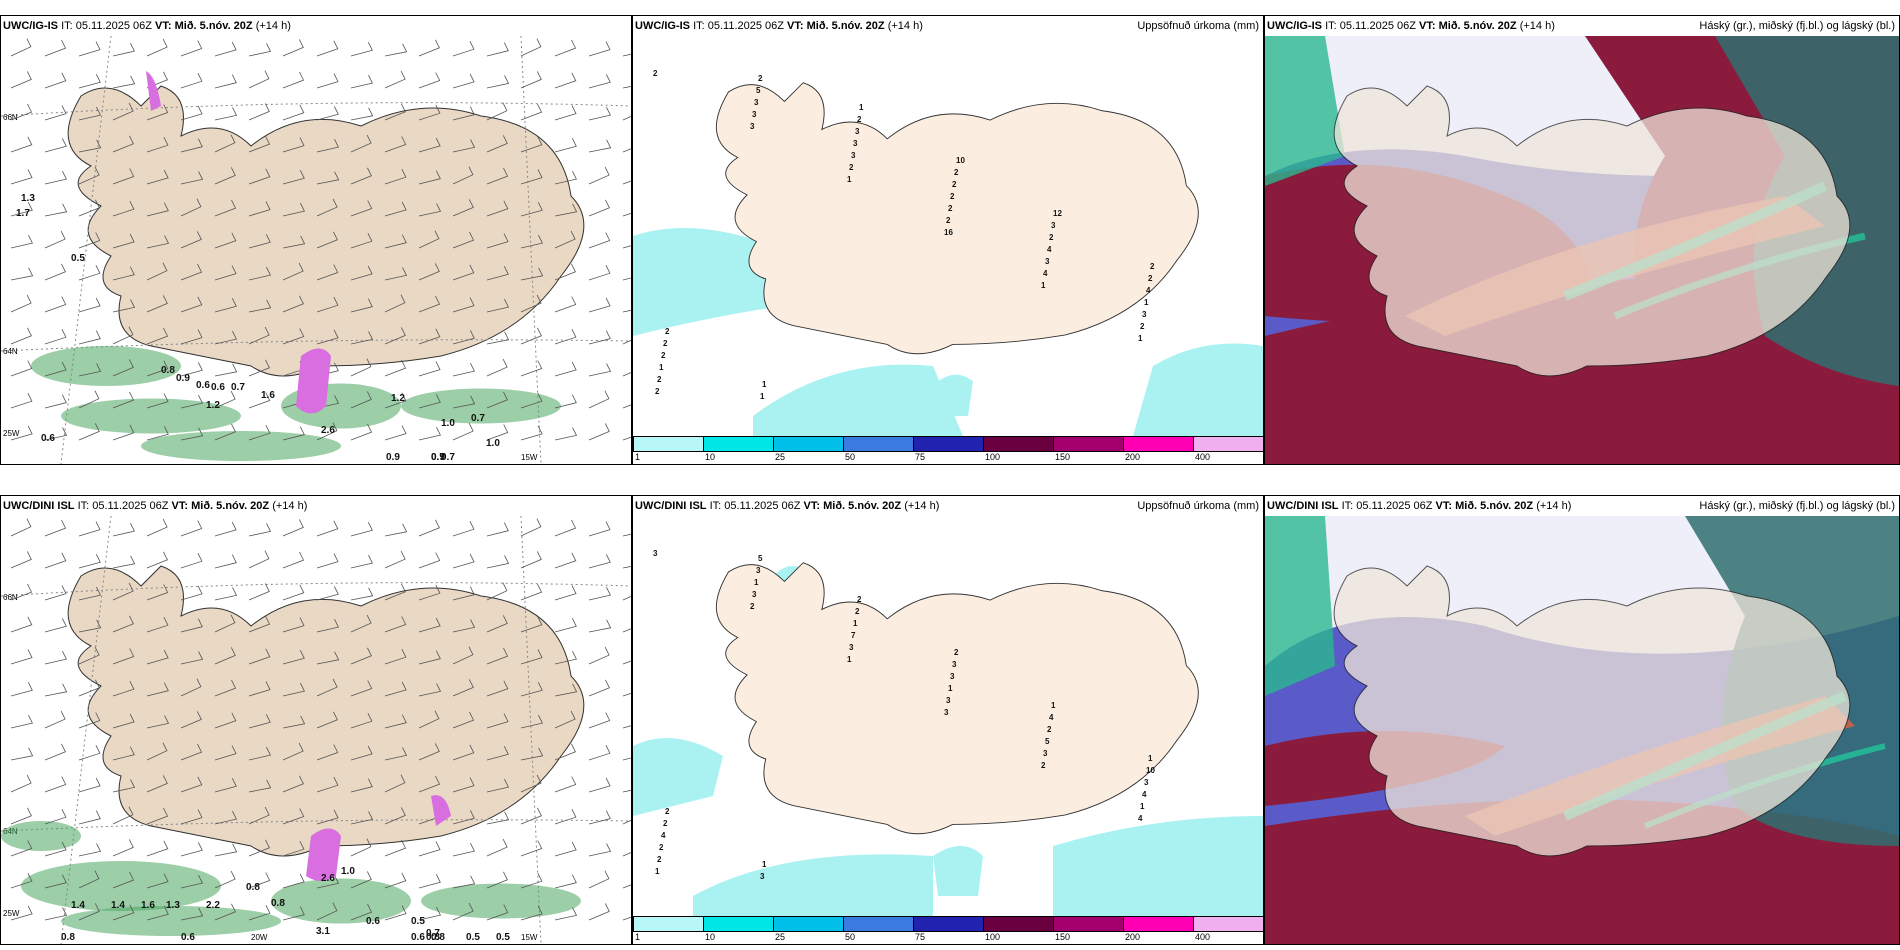 This screenshot has width=1900, height=950. What do you see at coordinates (28, 198) in the screenshot?
I see `precip-value-label: 1.3` at bounding box center [28, 198].